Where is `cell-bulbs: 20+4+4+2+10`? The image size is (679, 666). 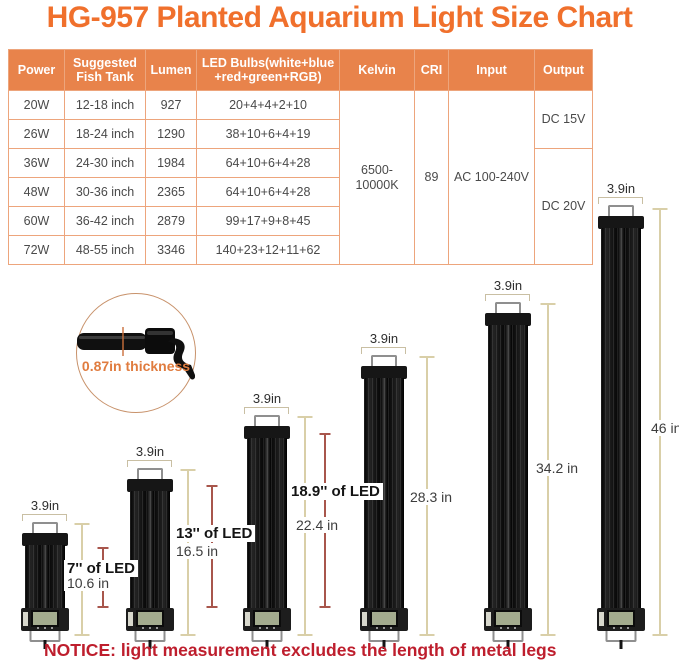
cell-bulbs: 20+4+4+2+10 is located at coordinates (268, 105).